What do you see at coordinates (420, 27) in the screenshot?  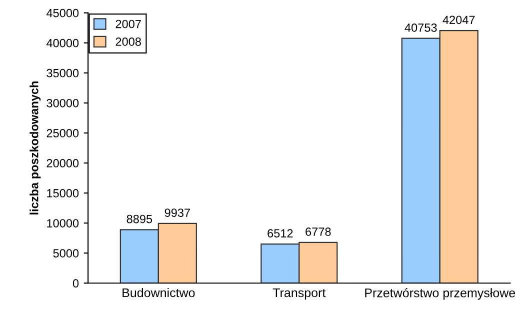 I see `data-label: 40753` at bounding box center [420, 27].